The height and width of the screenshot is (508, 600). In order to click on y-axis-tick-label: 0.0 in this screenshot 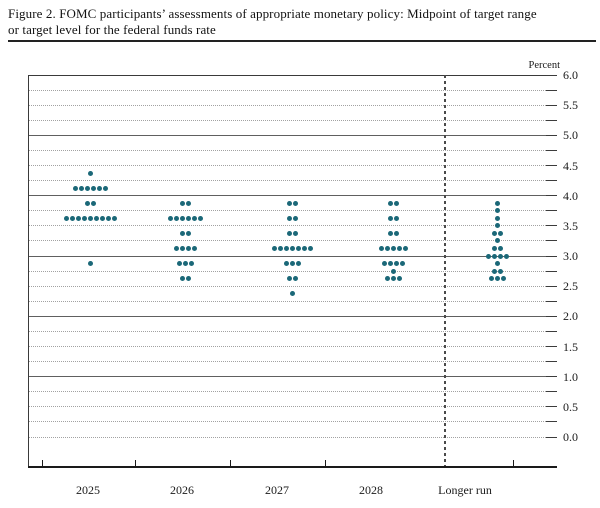, I will do `click(570, 437)`.